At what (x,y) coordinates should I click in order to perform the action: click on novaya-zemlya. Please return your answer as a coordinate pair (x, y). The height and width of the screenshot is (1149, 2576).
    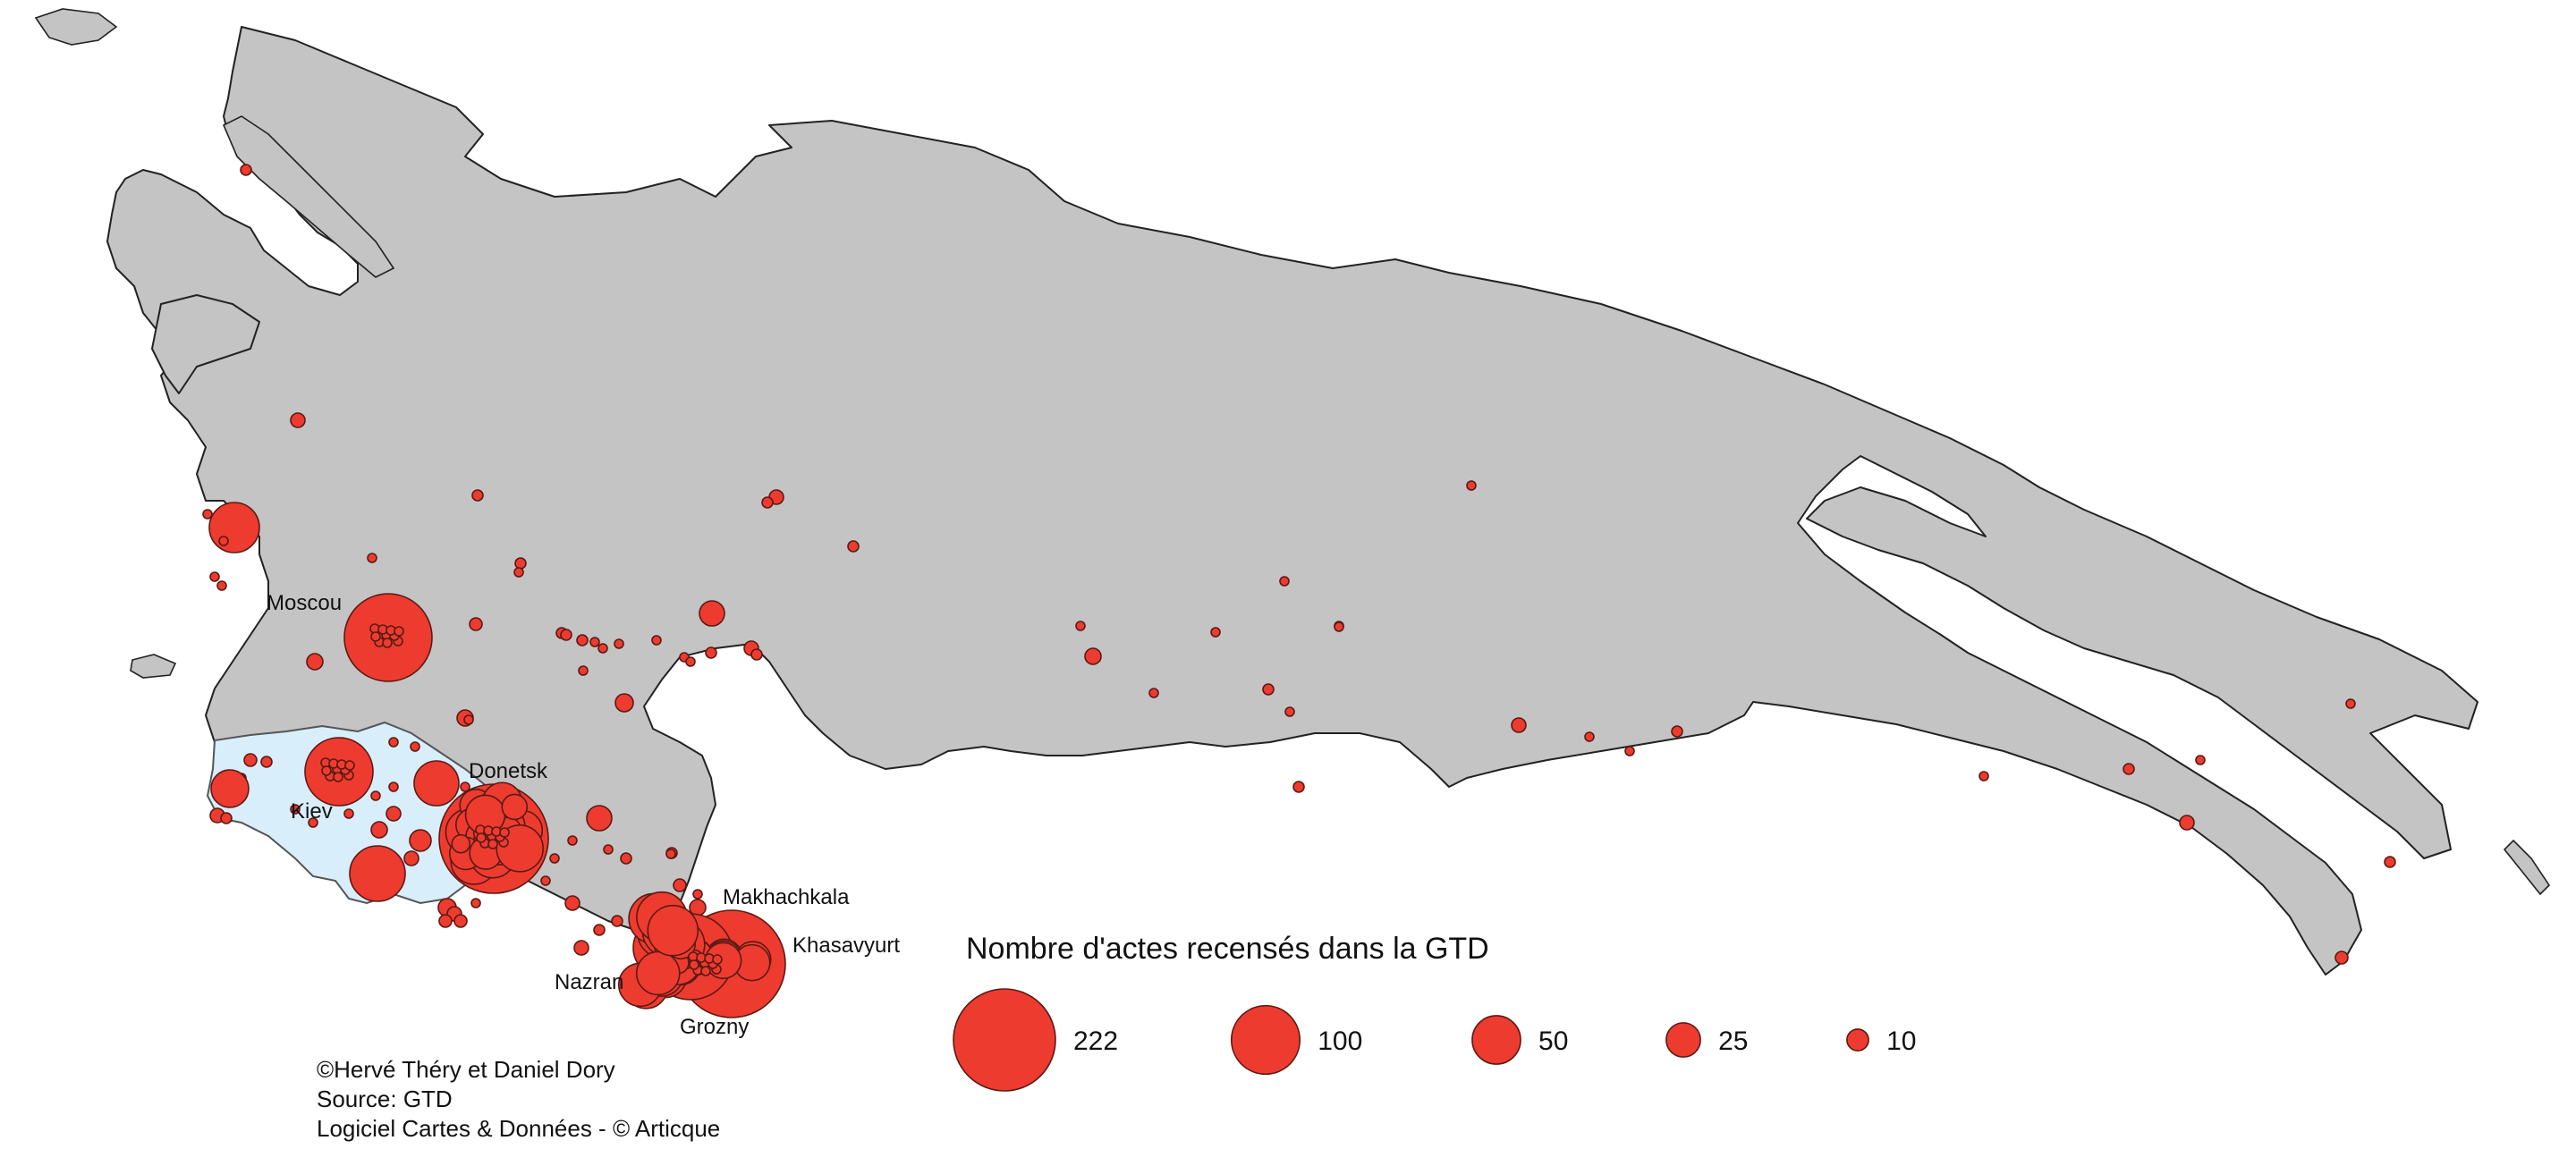
    Looking at the image, I should click on (308, 196).